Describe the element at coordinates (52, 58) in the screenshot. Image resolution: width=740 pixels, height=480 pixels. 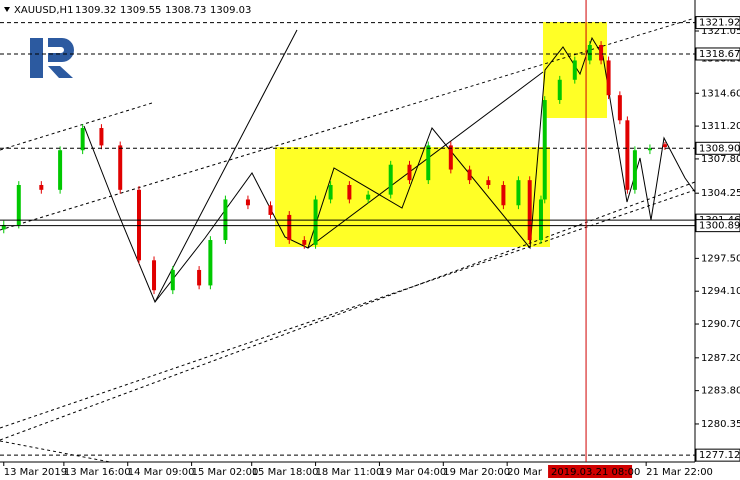
I see `logo` at that location.